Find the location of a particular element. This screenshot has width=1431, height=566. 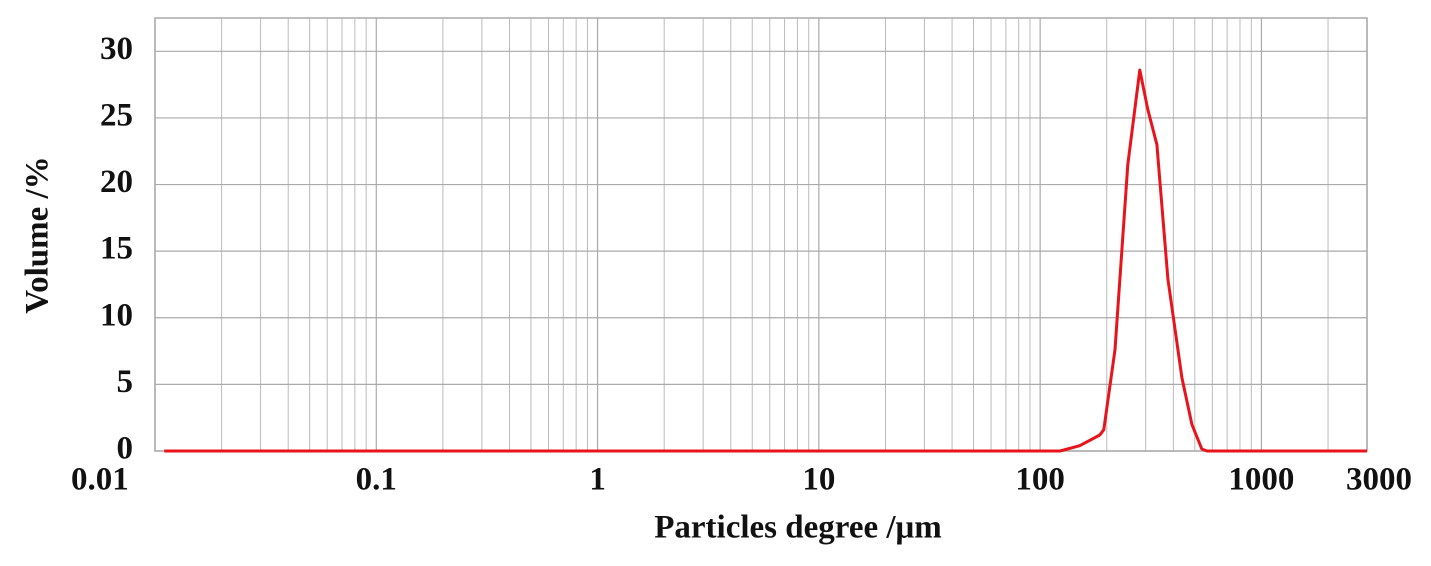

x-axis-label: Particles degree /μm is located at coordinates (797, 528).